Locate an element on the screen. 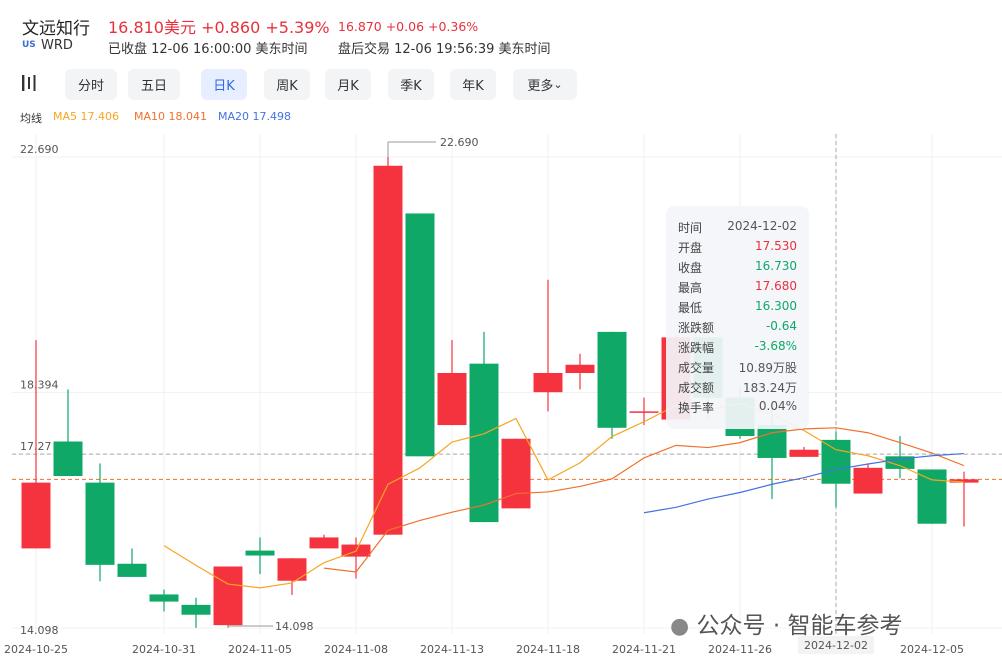 The width and height of the screenshot is (1002, 664). tooltip-row: 最低 16.300 is located at coordinates (737, 309).